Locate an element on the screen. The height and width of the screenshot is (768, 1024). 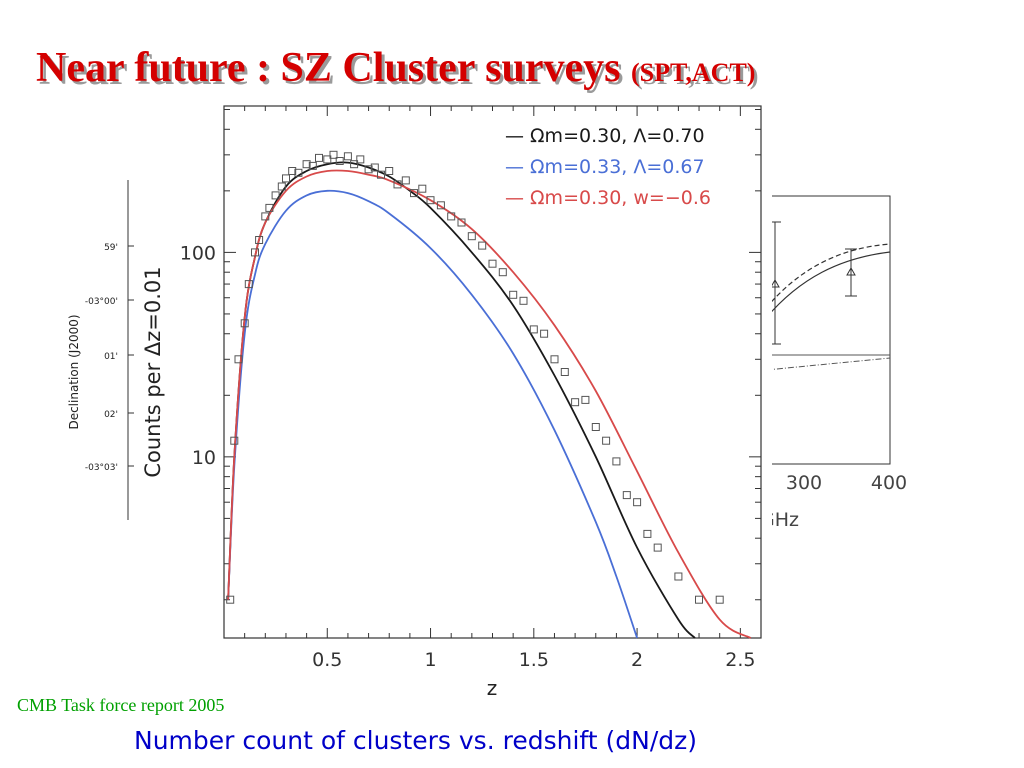
x-tick-label: 2.5 is located at coordinates (740, 660).